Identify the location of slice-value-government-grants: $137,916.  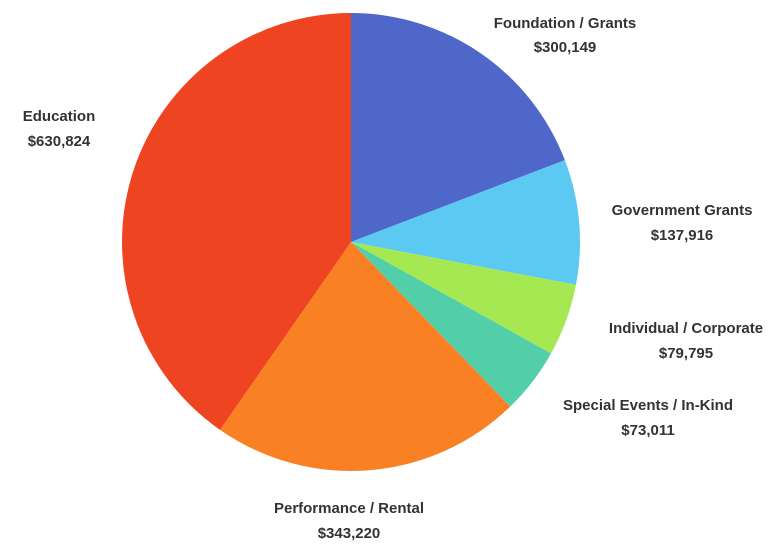
(682, 235).